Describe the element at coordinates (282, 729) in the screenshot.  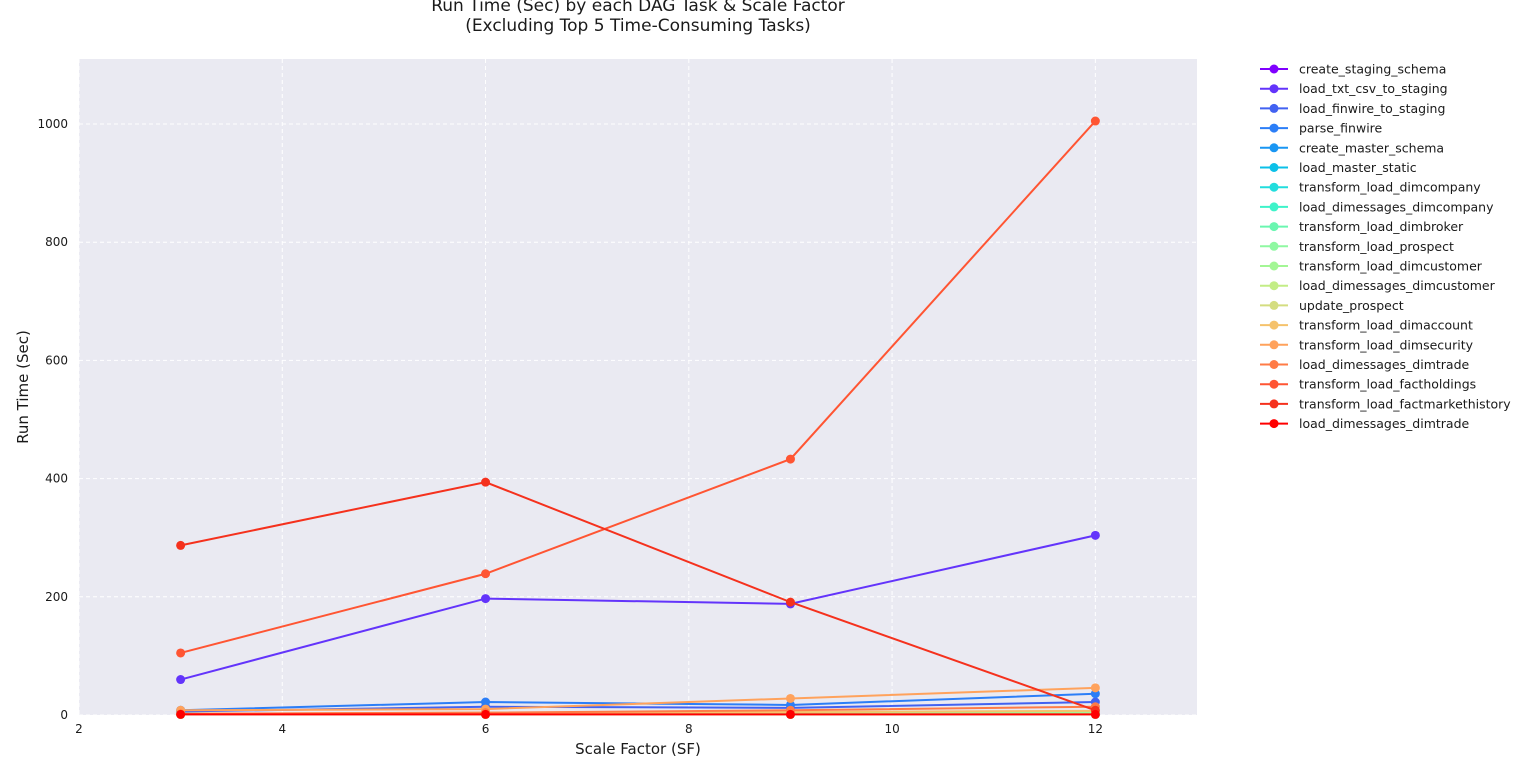
I see `x-tick-label: 4` at that location.